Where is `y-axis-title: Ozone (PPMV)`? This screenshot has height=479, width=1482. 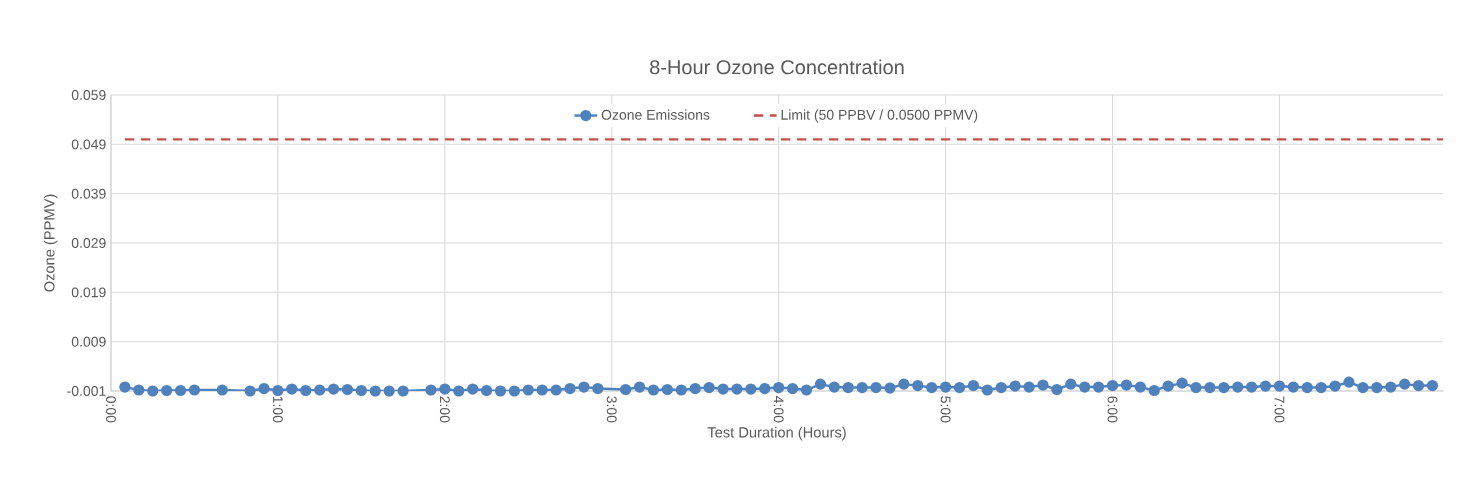 y-axis-title: Ozone (PPMV) is located at coordinates (50, 243).